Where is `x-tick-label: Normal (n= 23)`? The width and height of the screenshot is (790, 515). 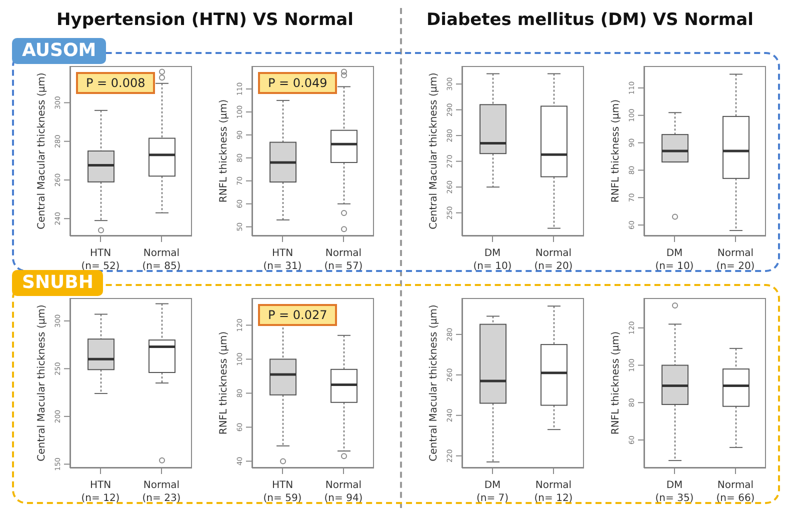
x-tick-label: Normal (n= 23) is located at coordinates (161, 492).